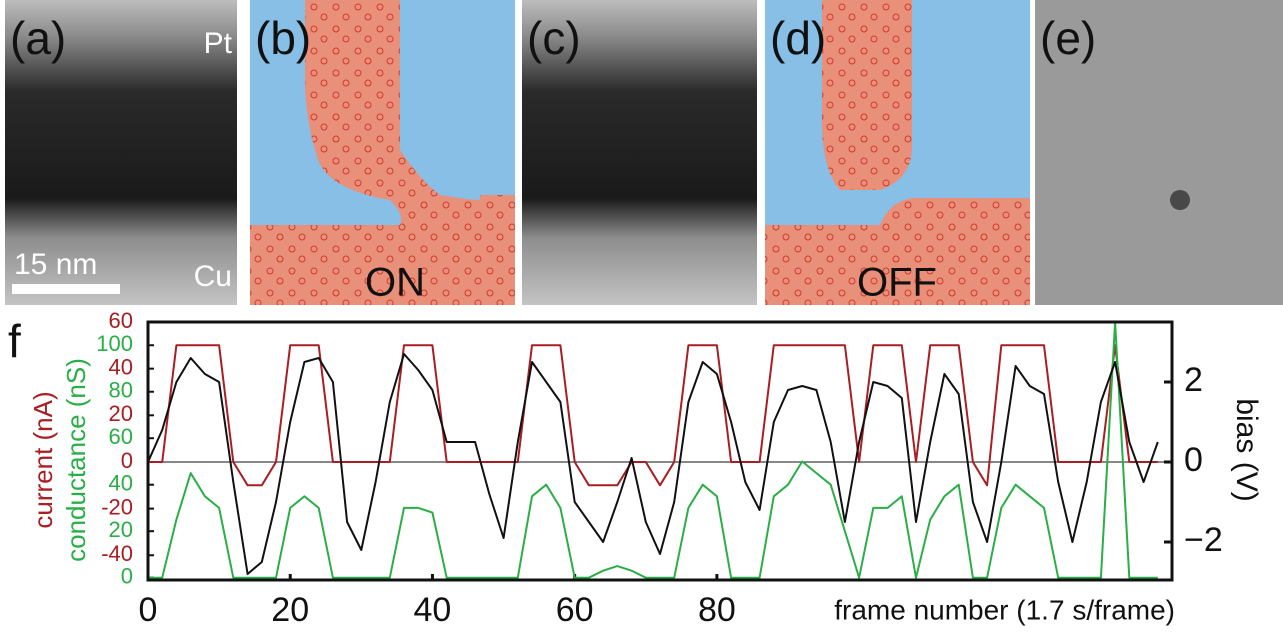 The height and width of the screenshot is (637, 1283). Describe the element at coordinates (897, 283) in the screenshot. I see `state-label: OFF` at that location.